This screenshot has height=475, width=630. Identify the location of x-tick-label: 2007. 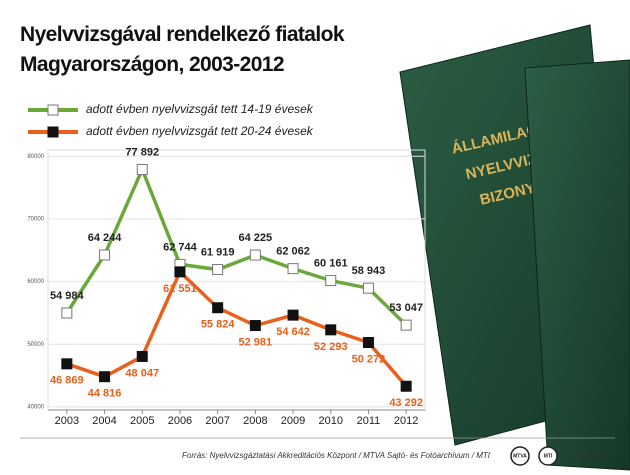
(217, 421).